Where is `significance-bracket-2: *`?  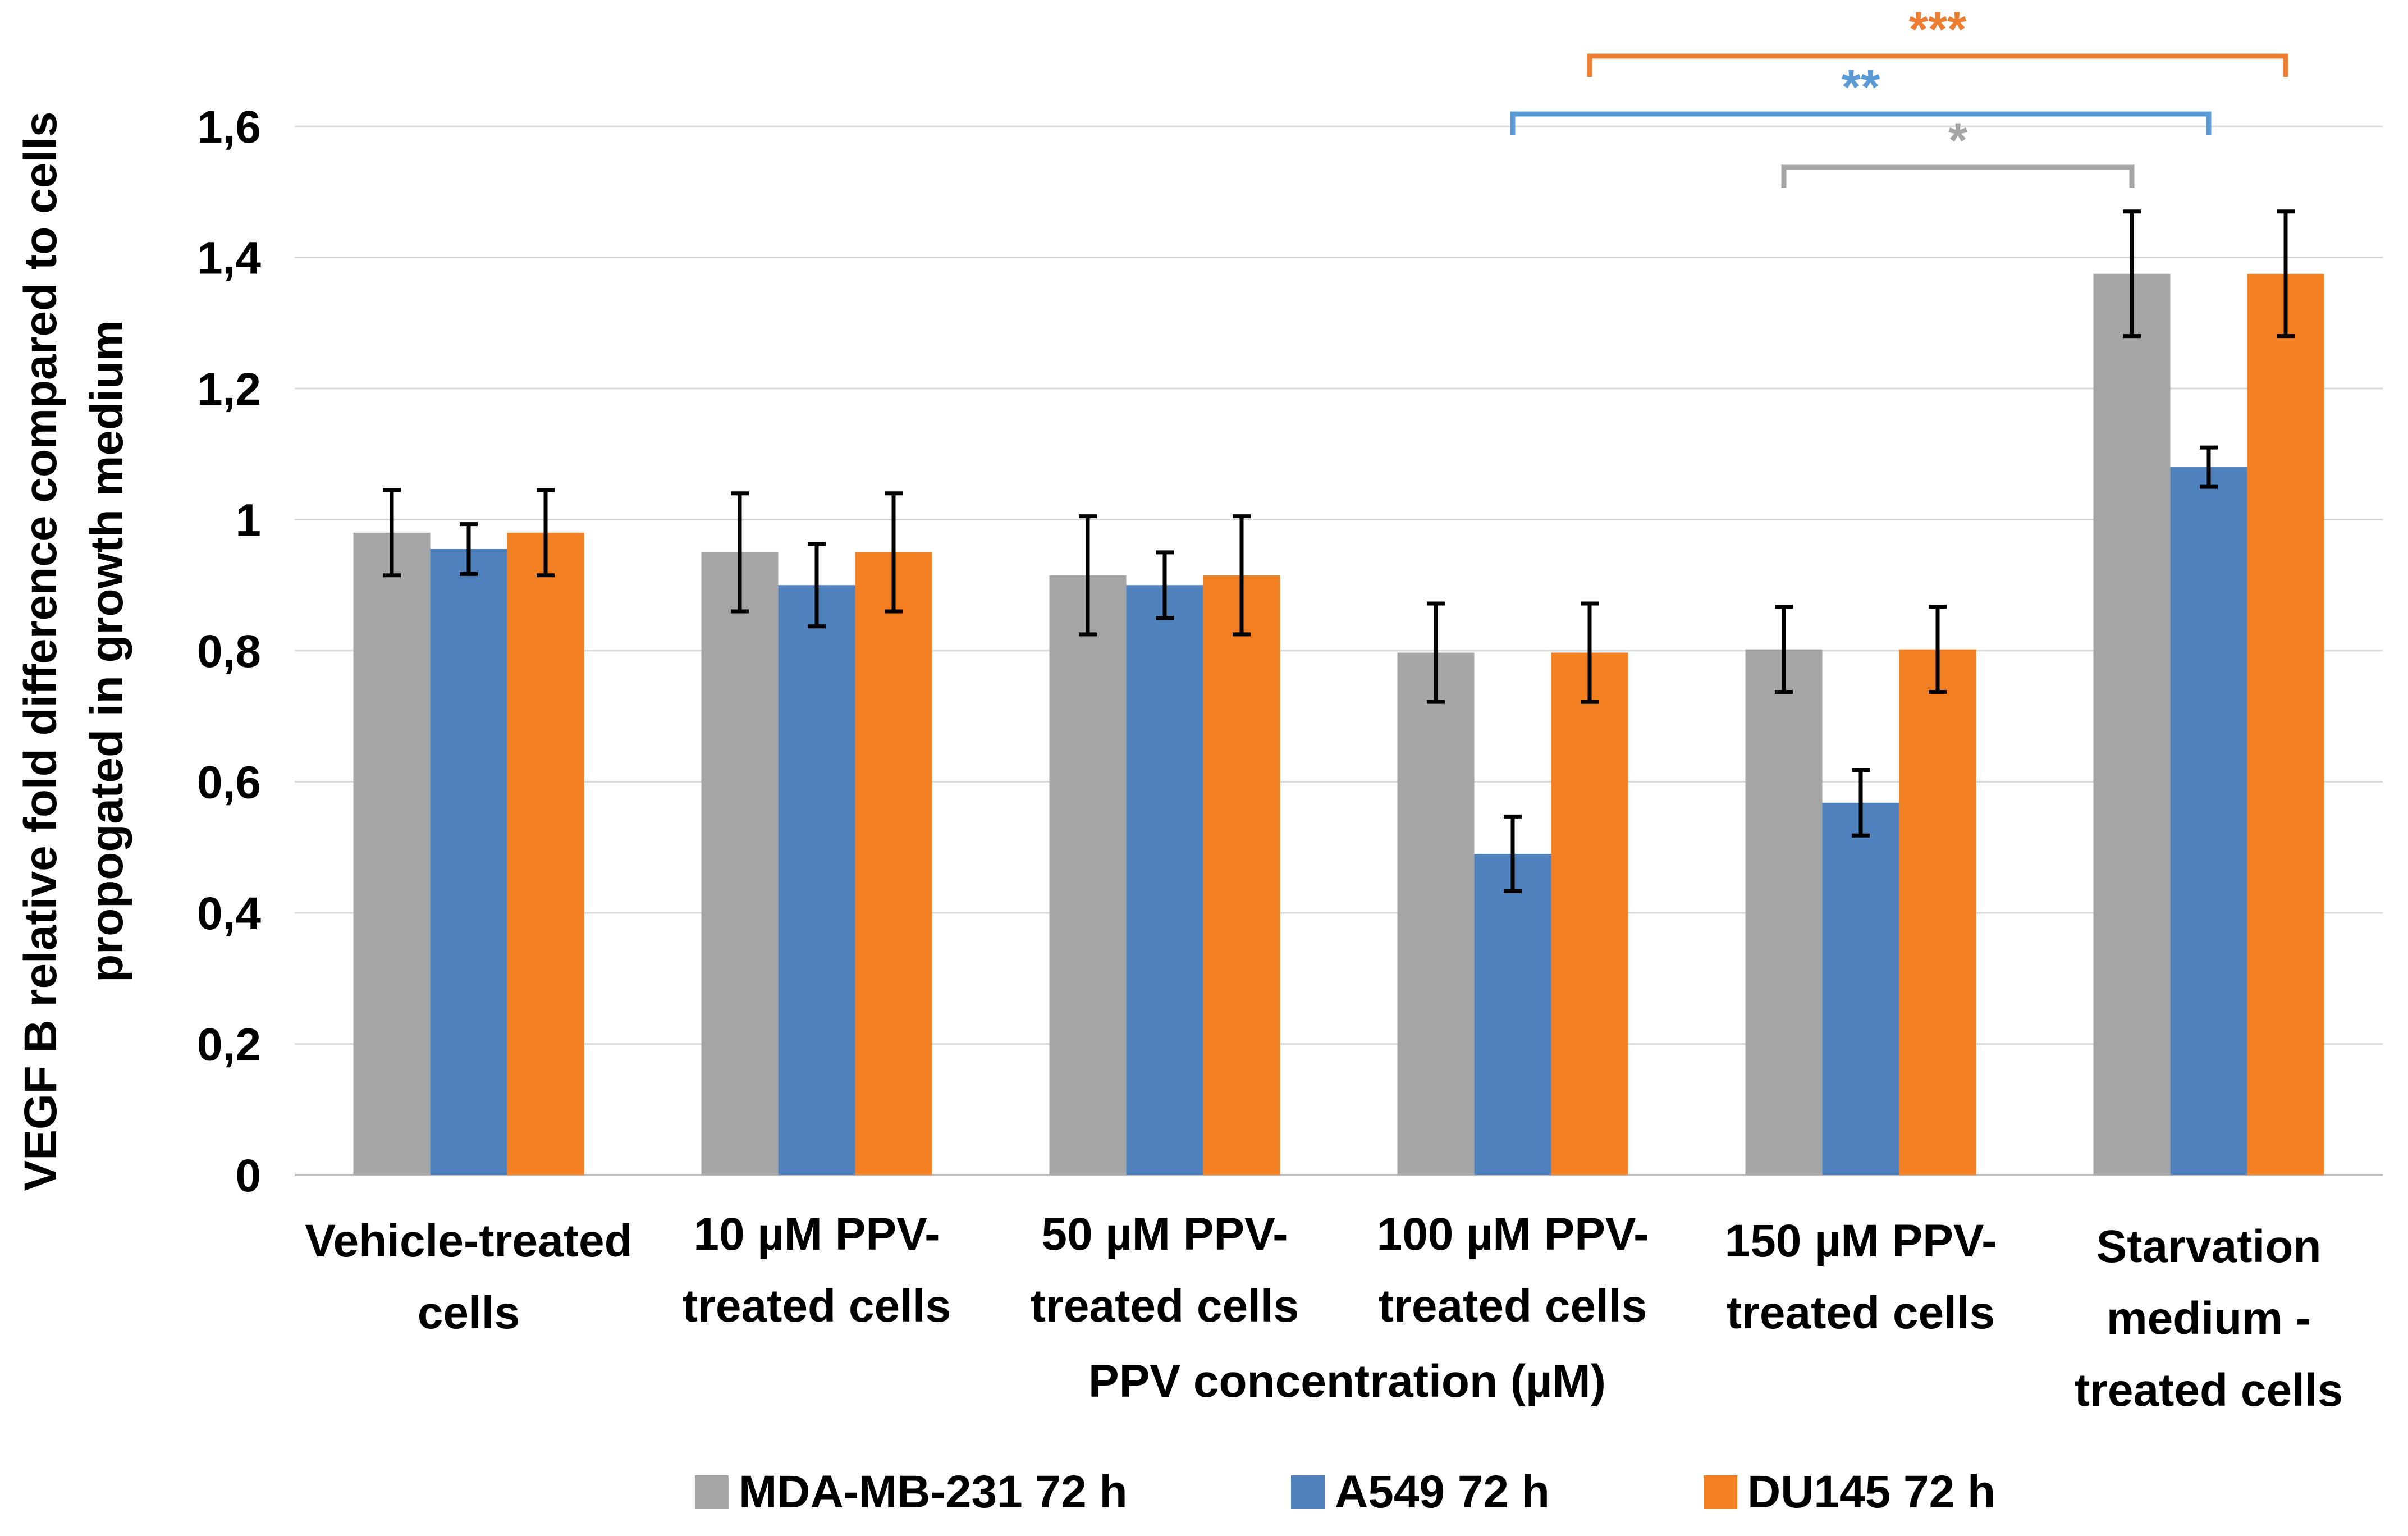 significance-bracket-2: * is located at coordinates (1958, 150).